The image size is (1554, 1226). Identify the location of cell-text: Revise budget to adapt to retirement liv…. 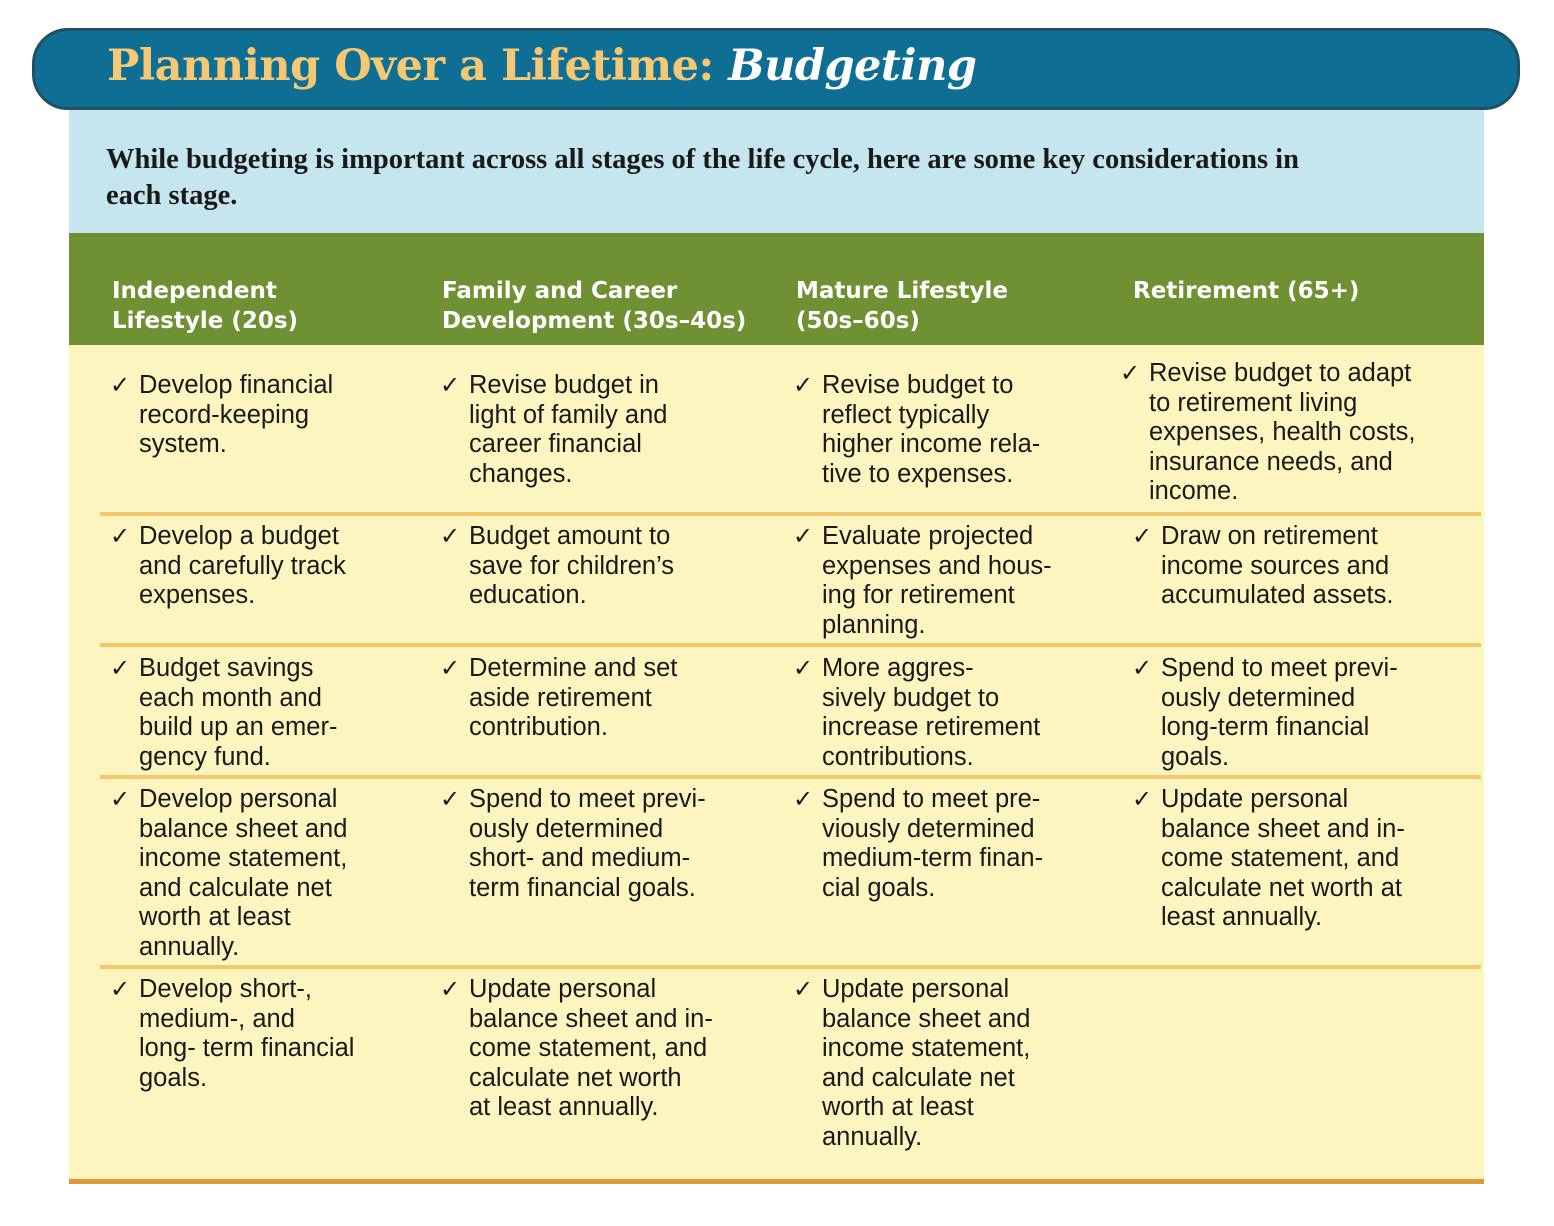
(1282, 432).